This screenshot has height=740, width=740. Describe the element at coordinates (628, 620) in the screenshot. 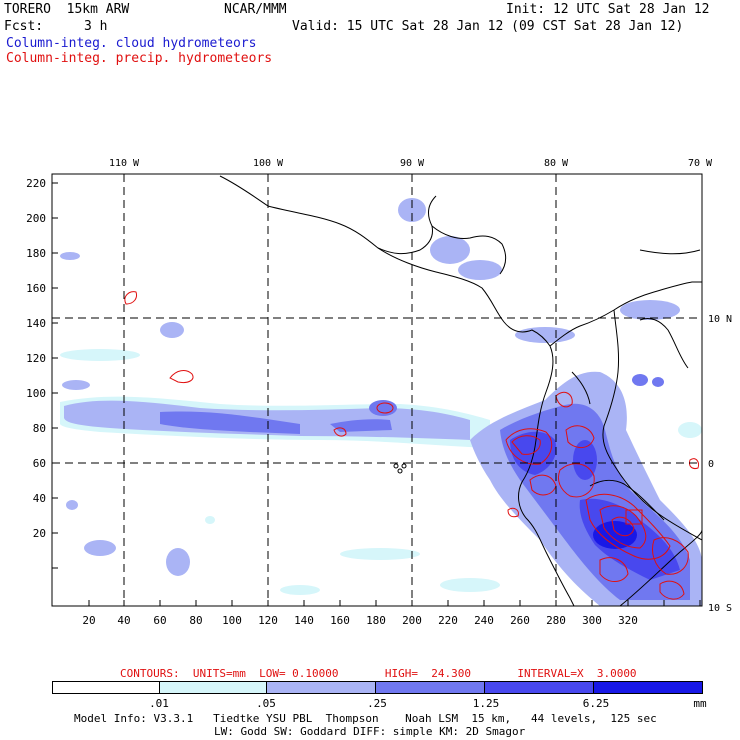

I see `x-tick: 320` at that location.